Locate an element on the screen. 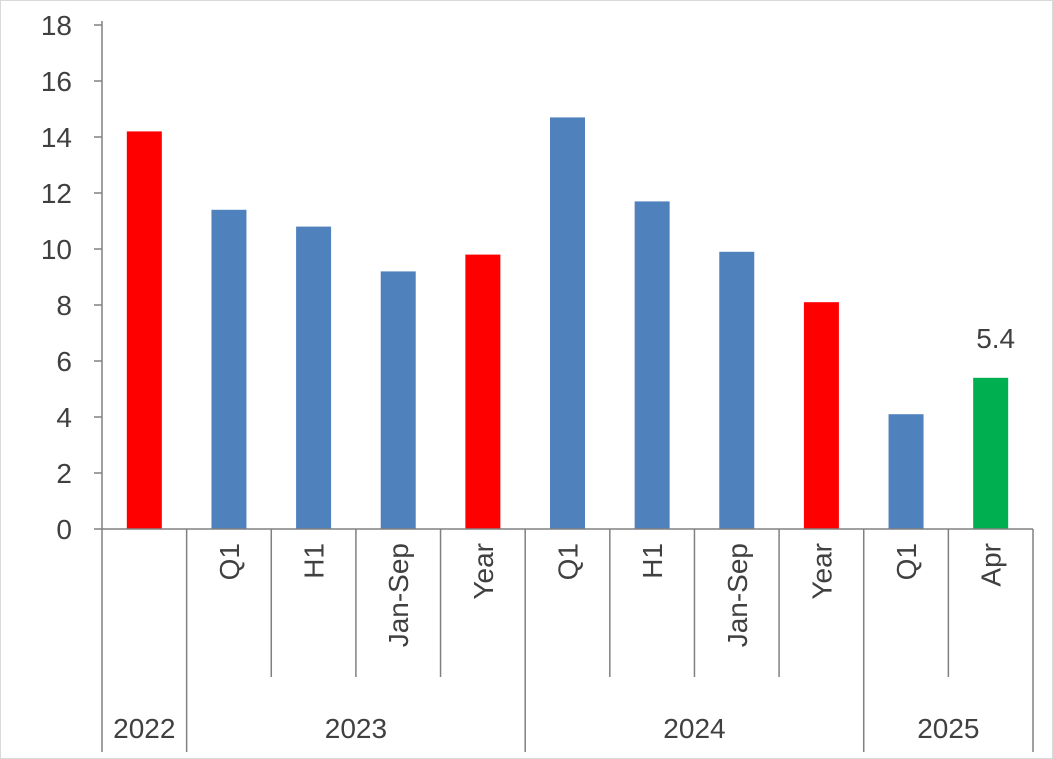 This screenshot has height=759, width=1053. y-tick-label: 0 is located at coordinates (64, 529).